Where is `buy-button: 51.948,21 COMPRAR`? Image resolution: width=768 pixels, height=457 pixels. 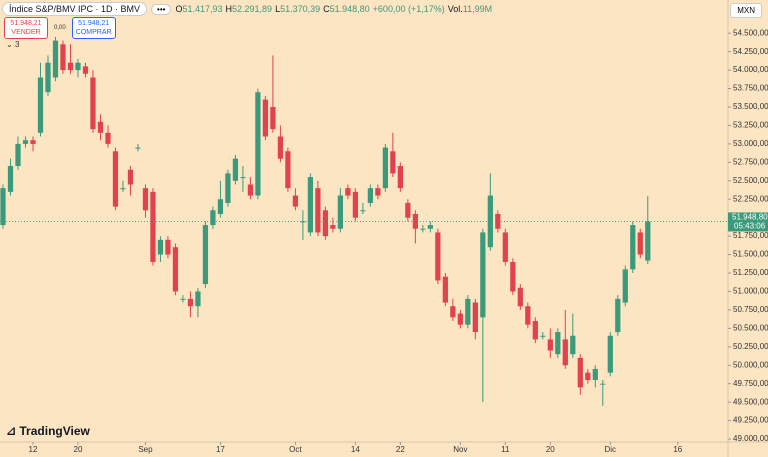
buy-button: 51.948,21 COMPRAR is located at coordinates (93, 28).